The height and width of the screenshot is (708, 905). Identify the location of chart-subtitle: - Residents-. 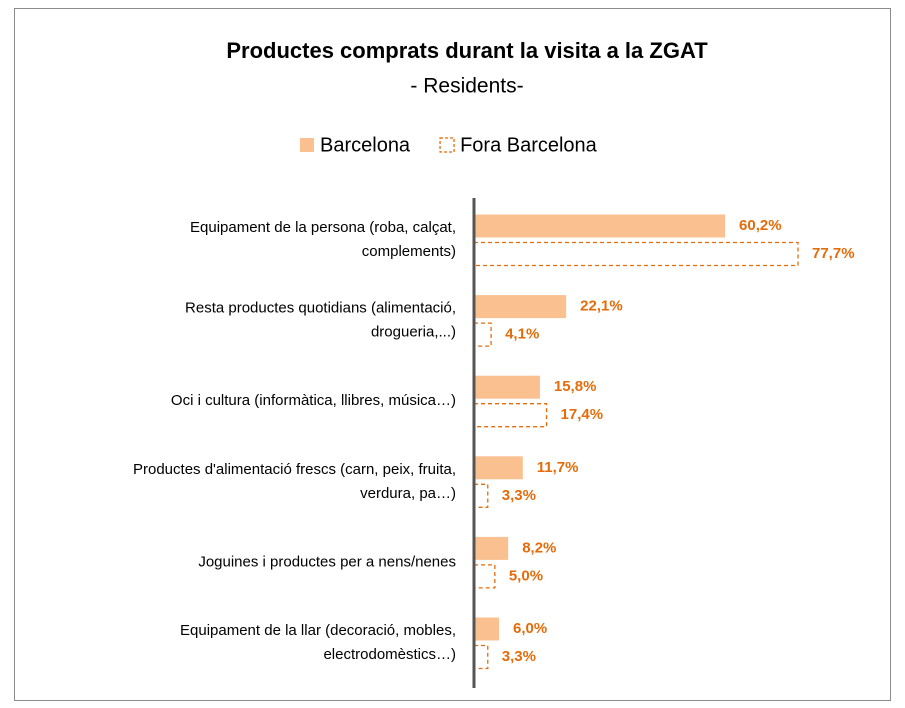
(466, 86).